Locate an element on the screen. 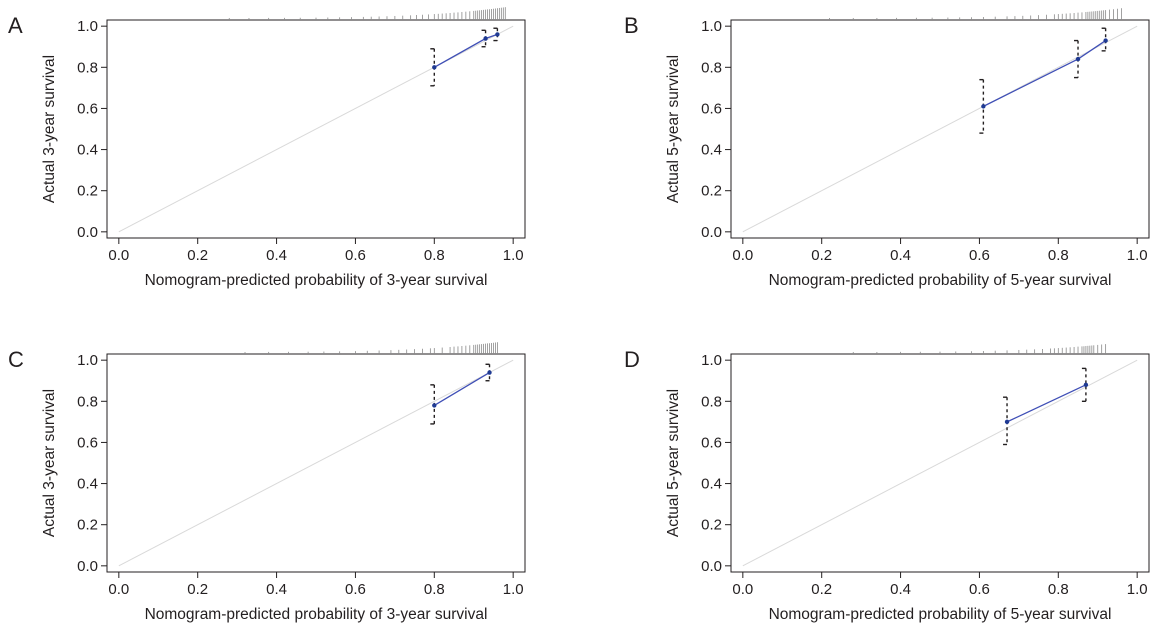 Image resolution: width=1156 pixels, height=627 pixels. panel-letter-a: A is located at coordinates (15, 25).